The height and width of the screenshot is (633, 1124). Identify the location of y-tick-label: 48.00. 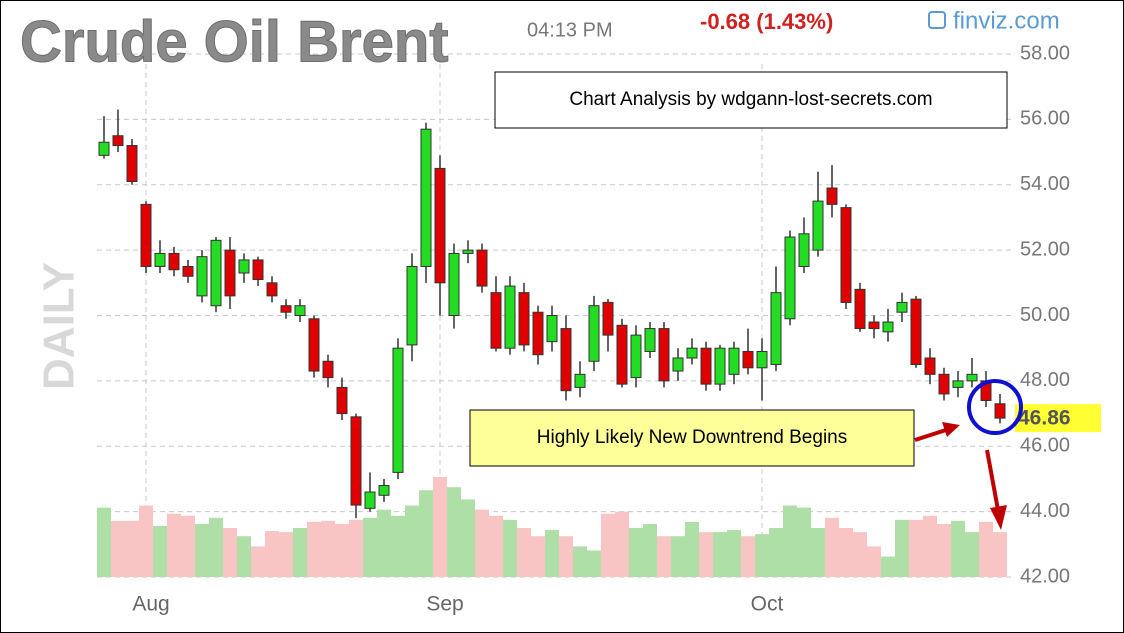
(1045, 380).